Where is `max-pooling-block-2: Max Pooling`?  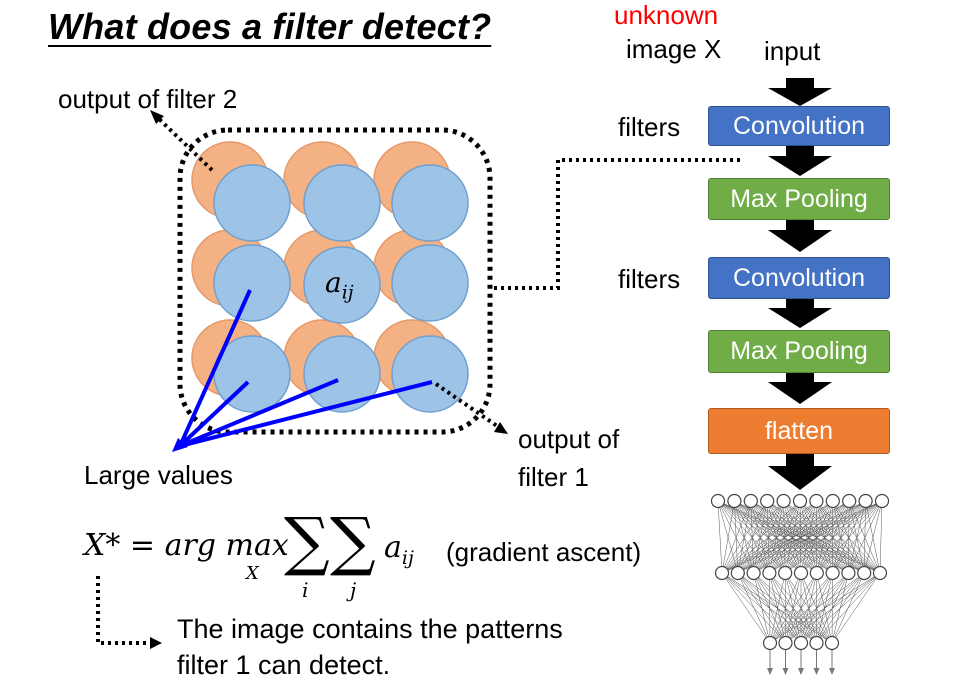 max-pooling-block-2: Max Pooling is located at coordinates (799, 351).